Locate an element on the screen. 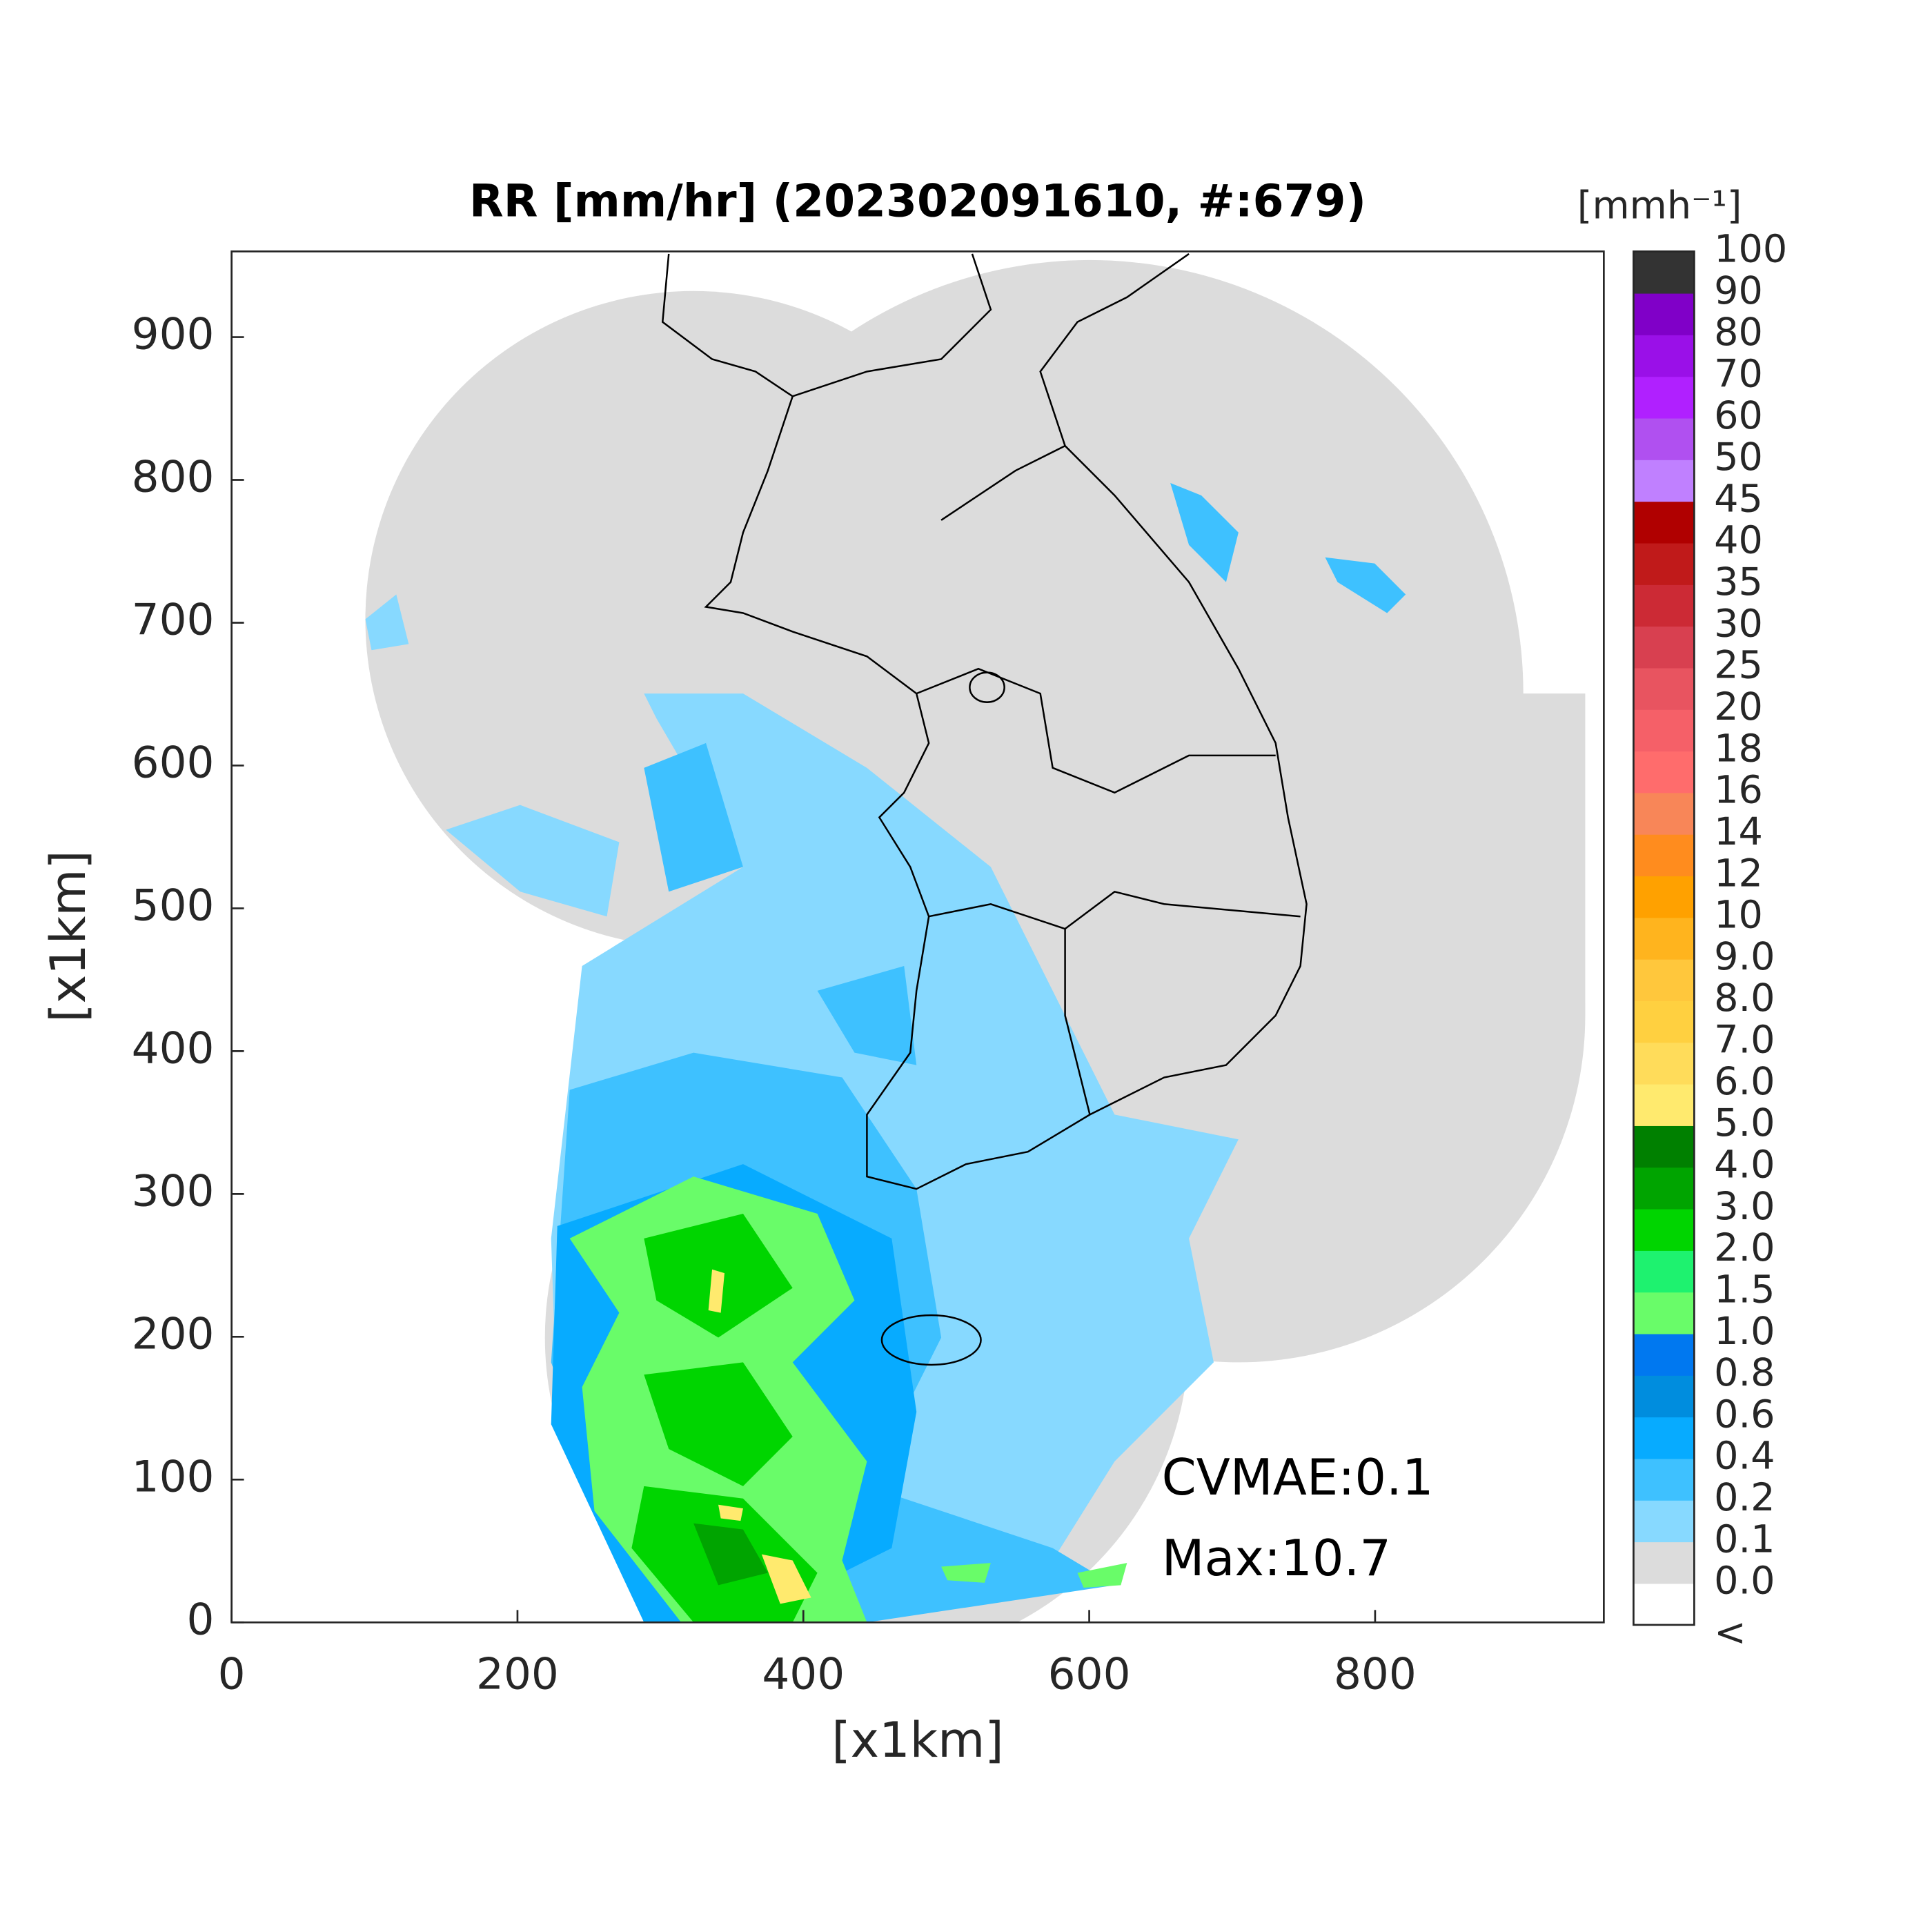  colorbar-frame is located at coordinates (1664, 938).